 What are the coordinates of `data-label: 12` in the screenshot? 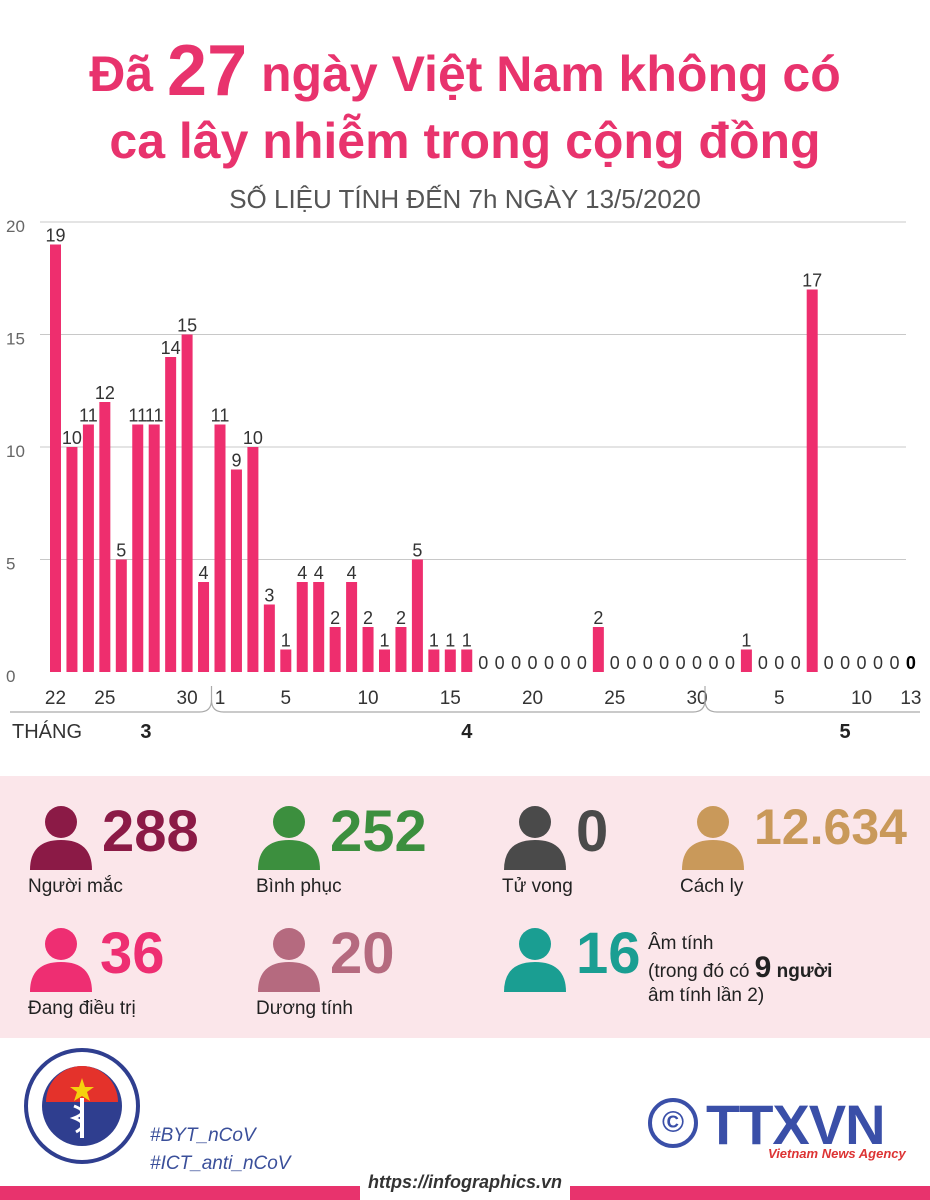 It's located at (105, 393).